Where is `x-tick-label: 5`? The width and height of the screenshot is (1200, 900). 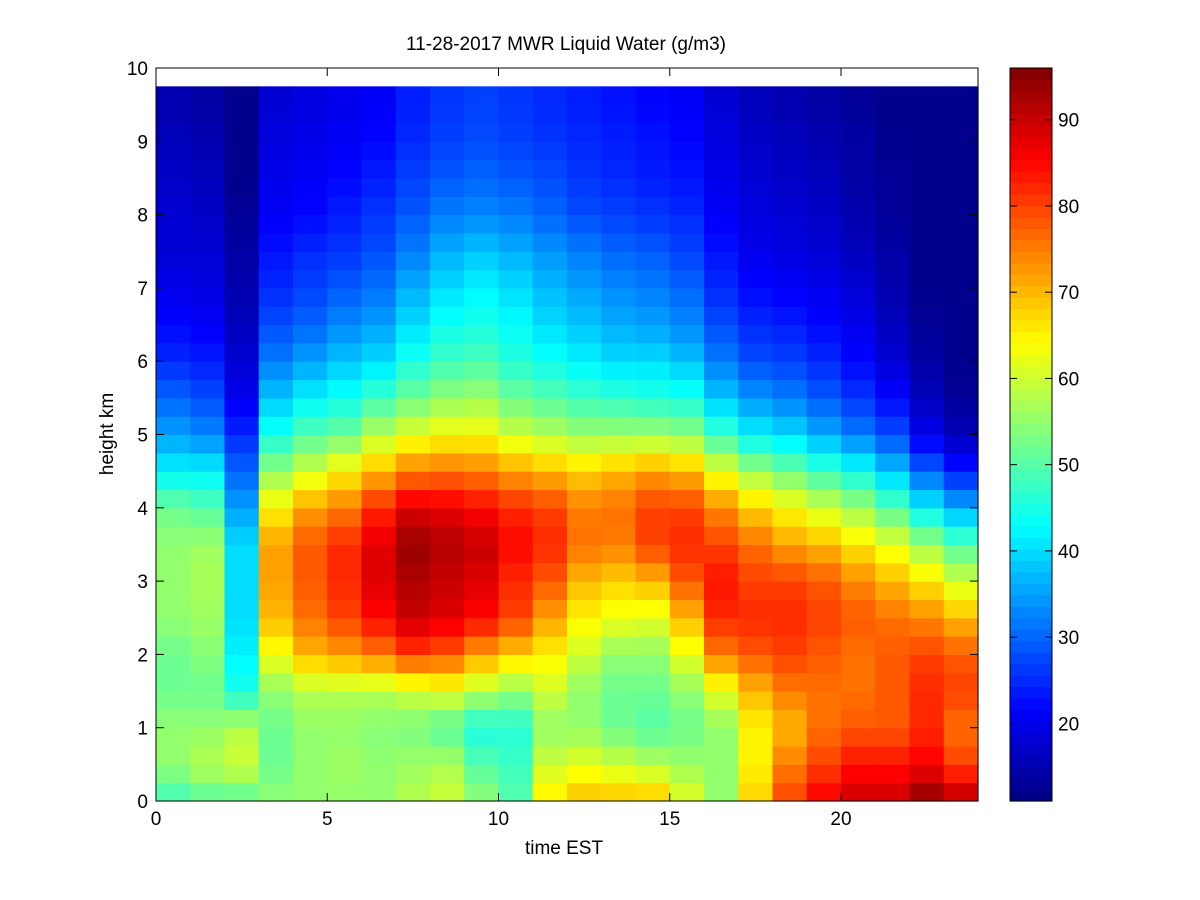
x-tick-label: 5 is located at coordinates (327, 819).